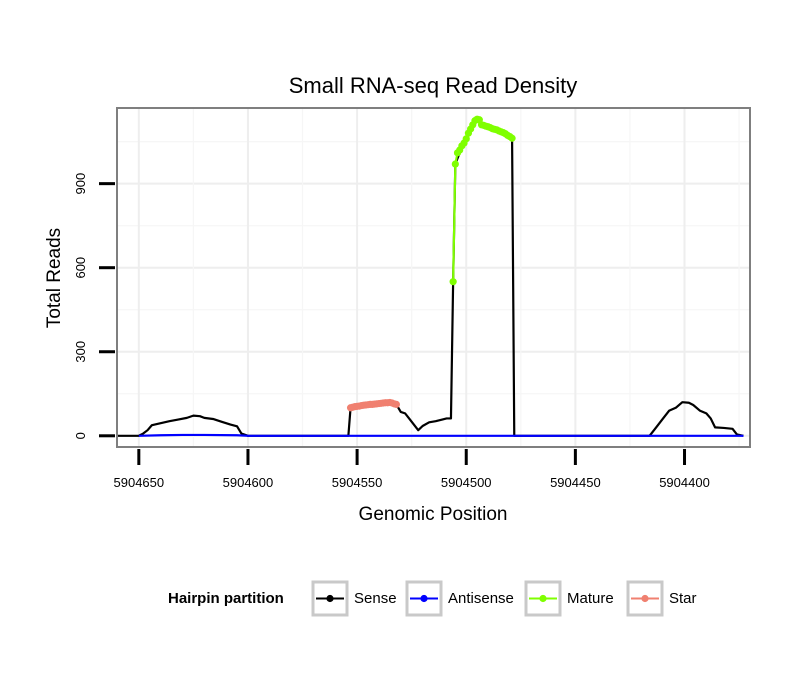  I want to click on series-mature, so click(482, 200).